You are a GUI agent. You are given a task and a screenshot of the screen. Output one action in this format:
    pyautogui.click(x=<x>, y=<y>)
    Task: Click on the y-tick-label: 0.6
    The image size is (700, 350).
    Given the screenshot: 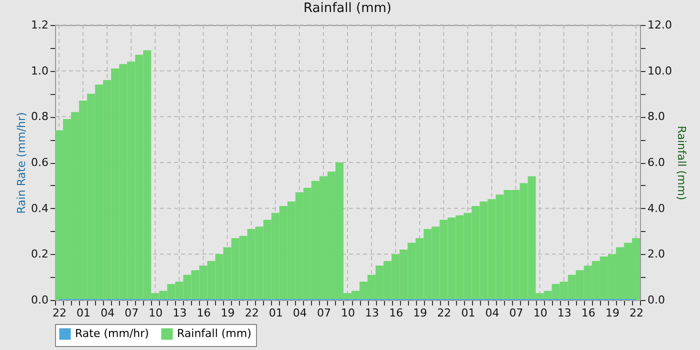 What is the action you would take?
    pyautogui.click(x=39, y=162)
    